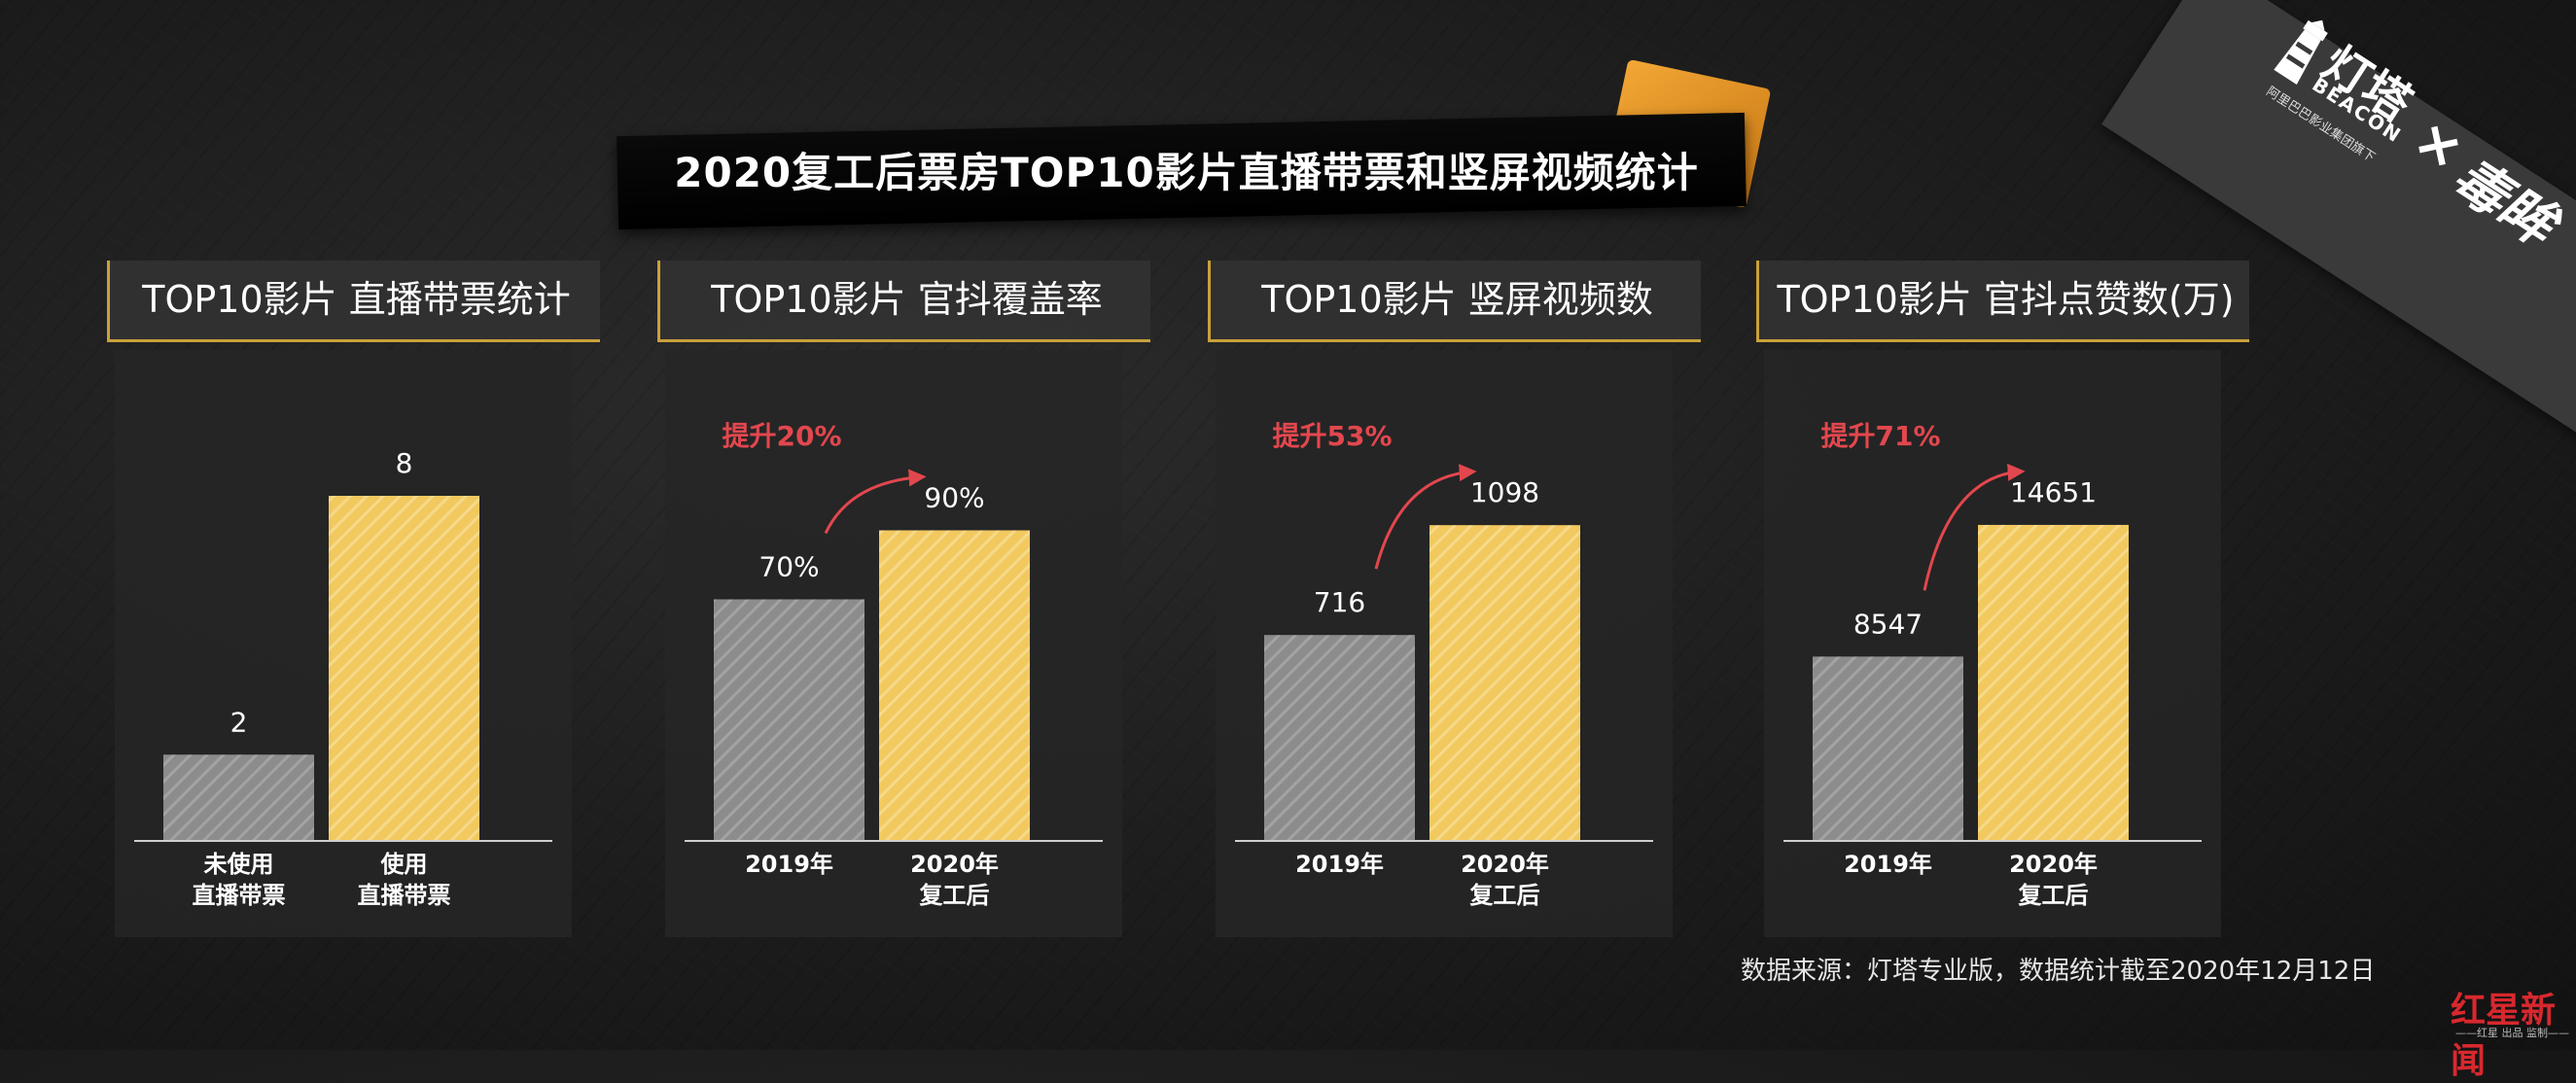 The height and width of the screenshot is (1083, 2576). What do you see at coordinates (2058, 971) in the screenshot?
I see `source-footnote: 数据来源：灯塔专业版，数据统计截至2020年12月12日` at bounding box center [2058, 971].